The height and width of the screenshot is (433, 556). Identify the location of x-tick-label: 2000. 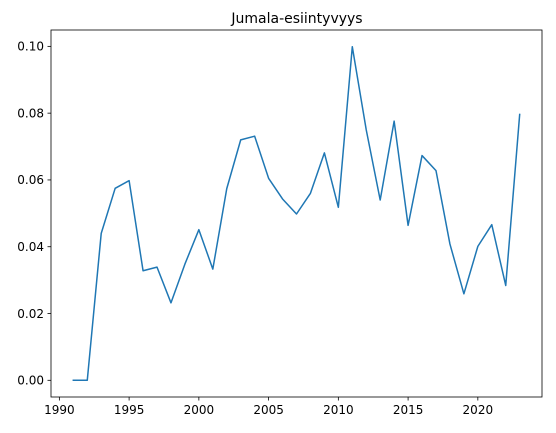
(199, 410).